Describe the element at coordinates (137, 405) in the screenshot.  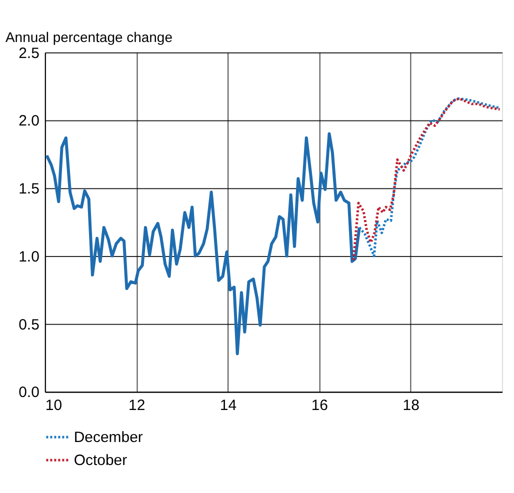
I see `x-tick-label: 12` at that location.